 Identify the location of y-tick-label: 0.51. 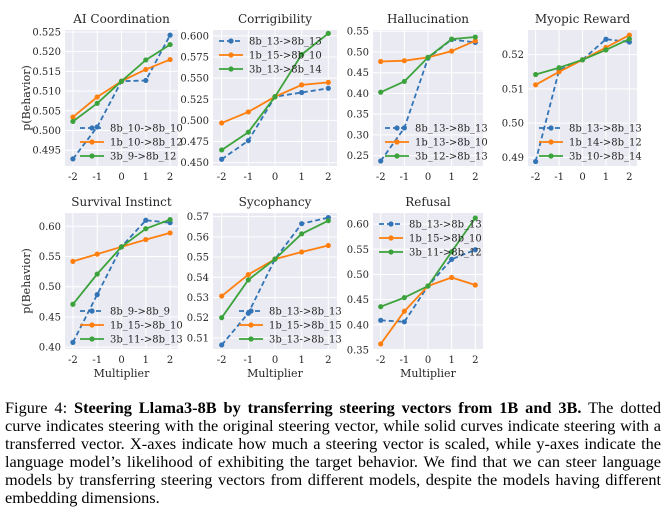
(513, 89).